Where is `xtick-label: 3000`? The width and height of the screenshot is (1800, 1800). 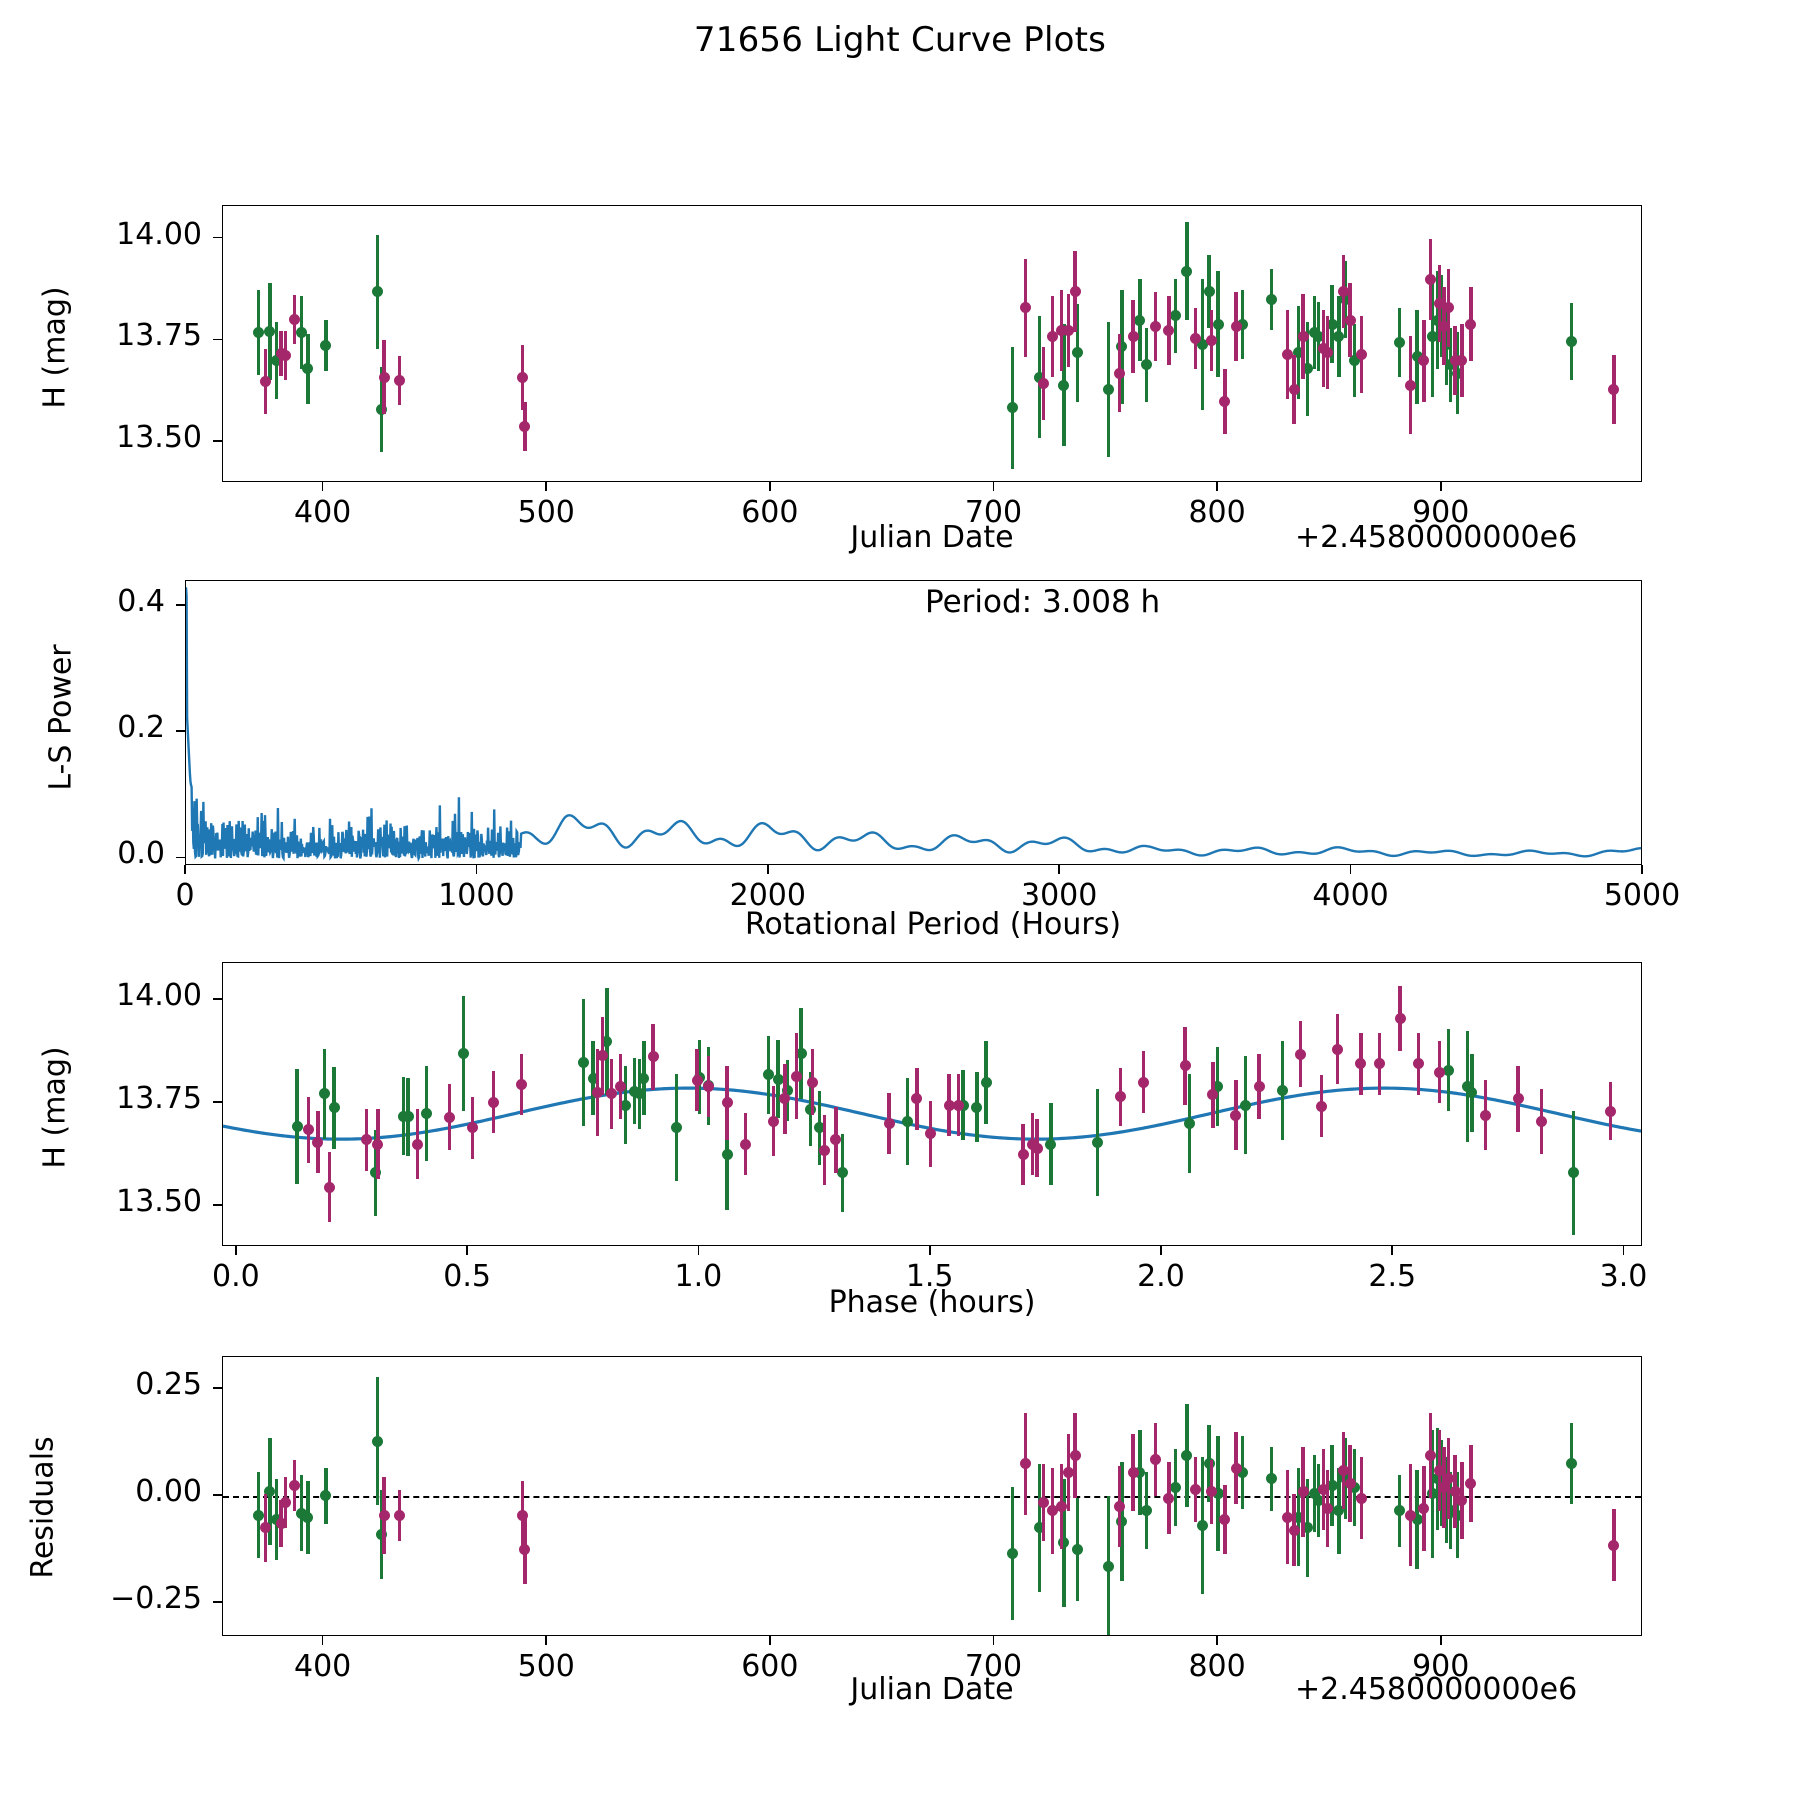
xtick-label: 3000 is located at coordinates (1059, 895).